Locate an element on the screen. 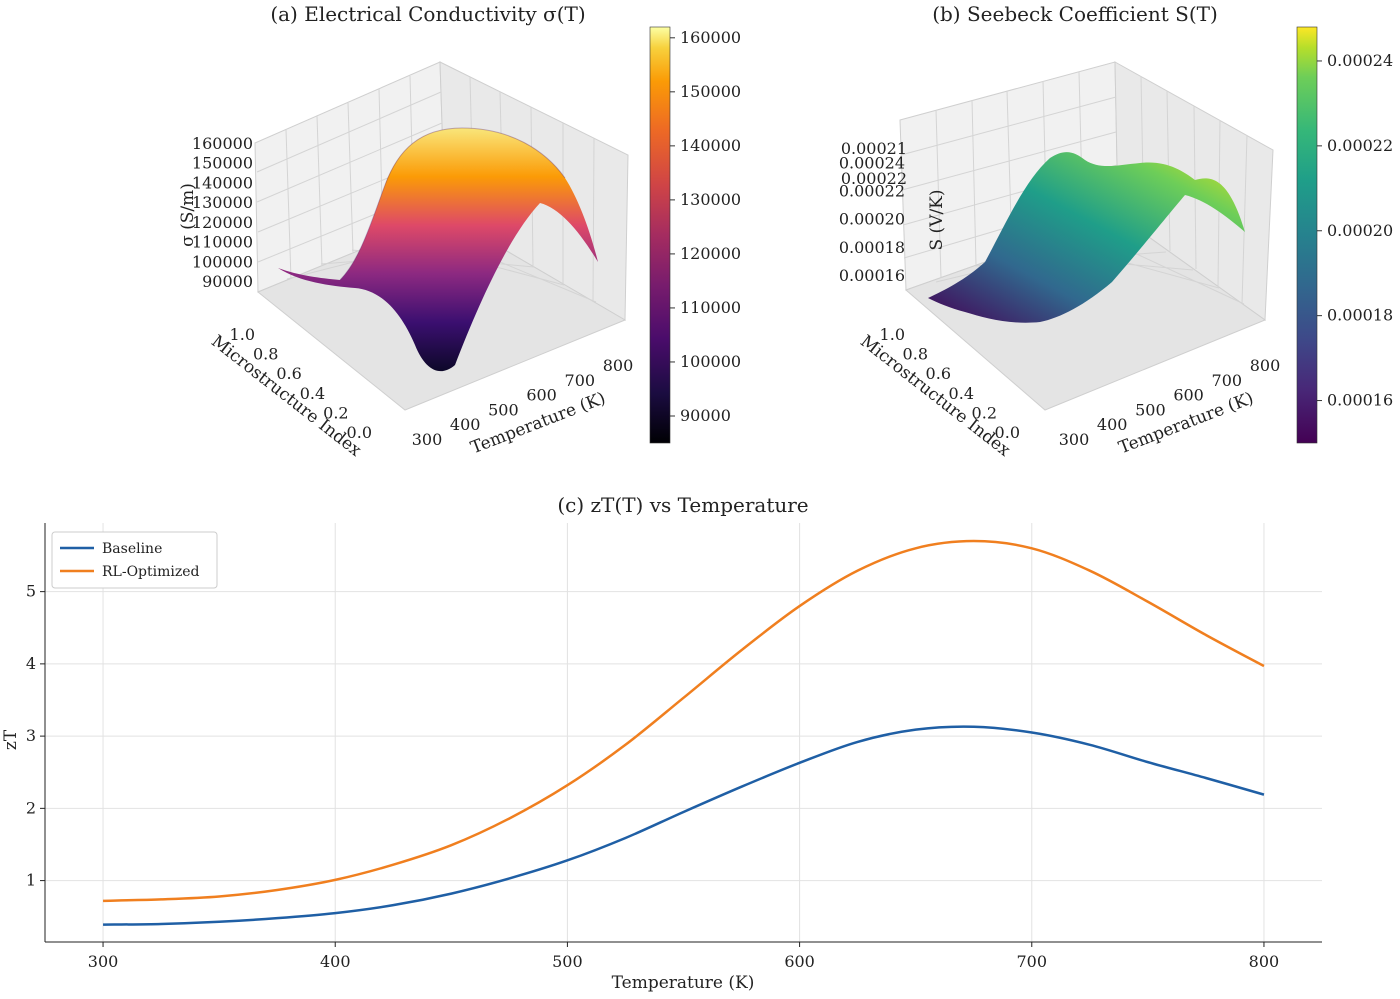 This screenshot has width=1400, height=999. panel-a-colorbar-tick-label: 130000 is located at coordinates (710, 199).